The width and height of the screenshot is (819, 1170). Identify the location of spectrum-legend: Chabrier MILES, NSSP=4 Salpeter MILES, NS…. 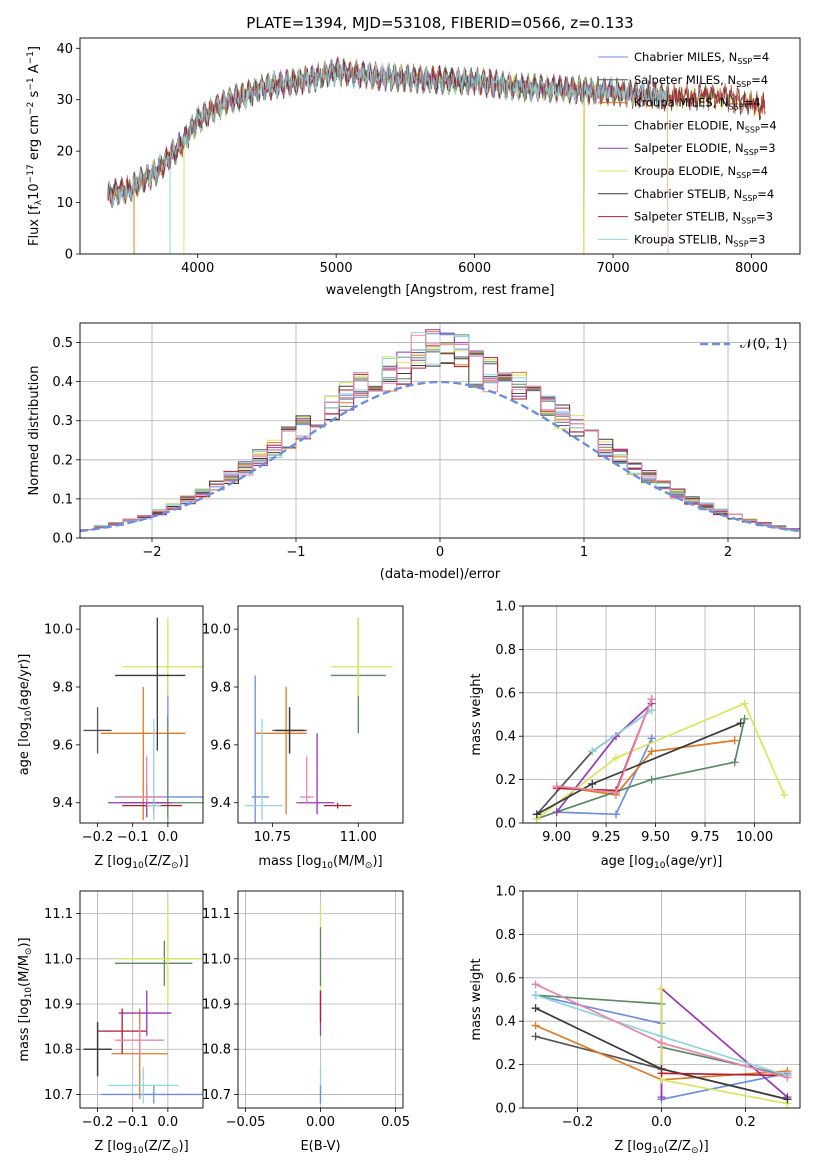
(687, 149).